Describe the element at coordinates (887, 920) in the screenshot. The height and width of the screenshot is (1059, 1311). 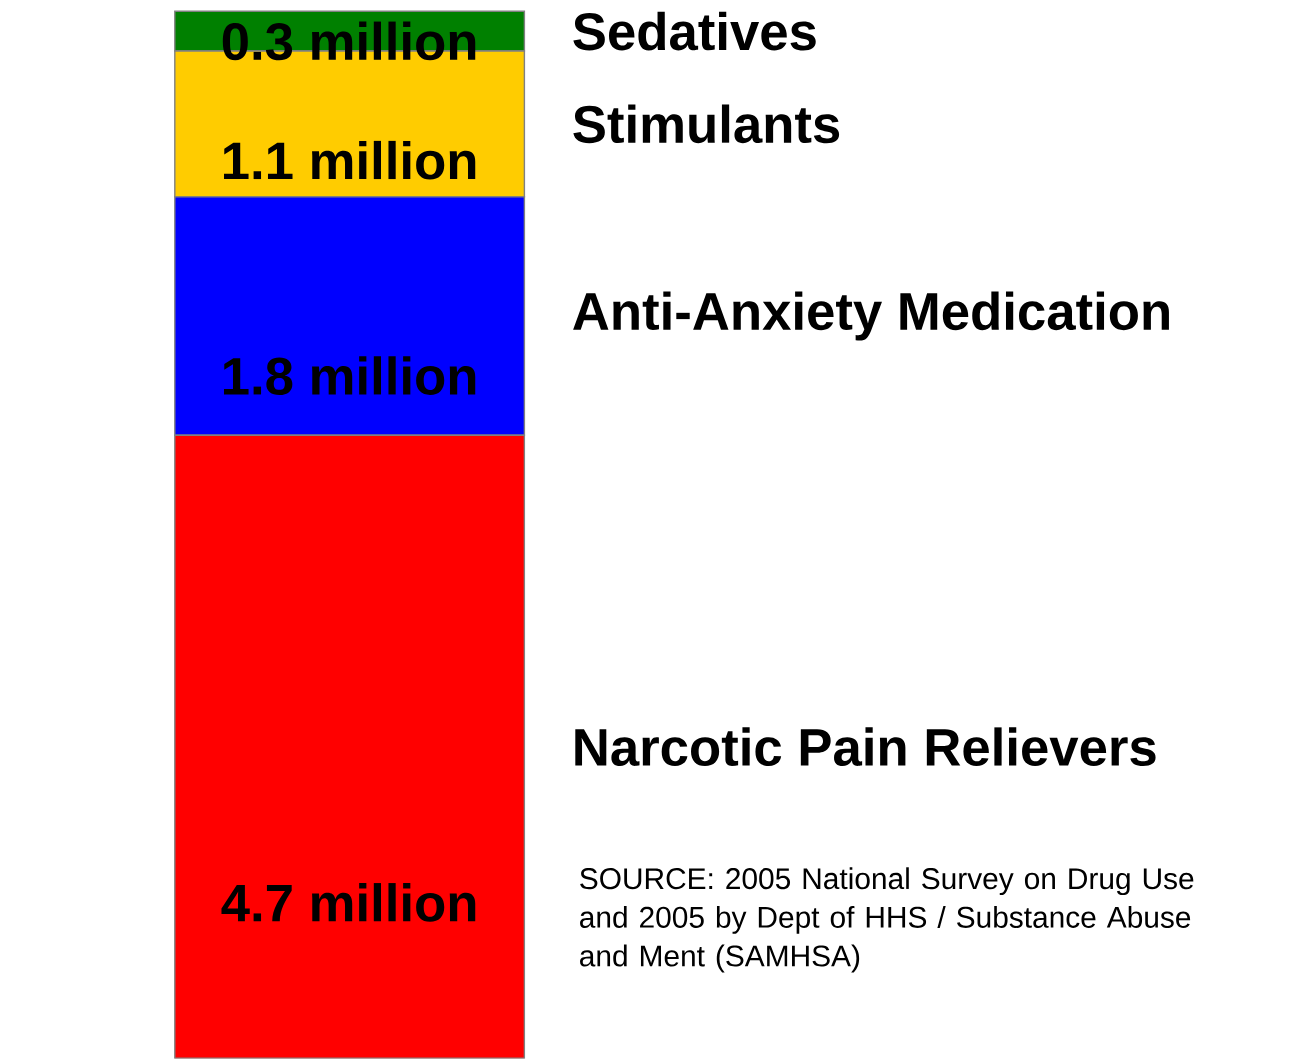
I see `source-note: SOURCE: 2005 National Survey on Drug Use and 2005 by Dept of HHS / Substance Abuse and Ment (SAMHSA)` at that location.